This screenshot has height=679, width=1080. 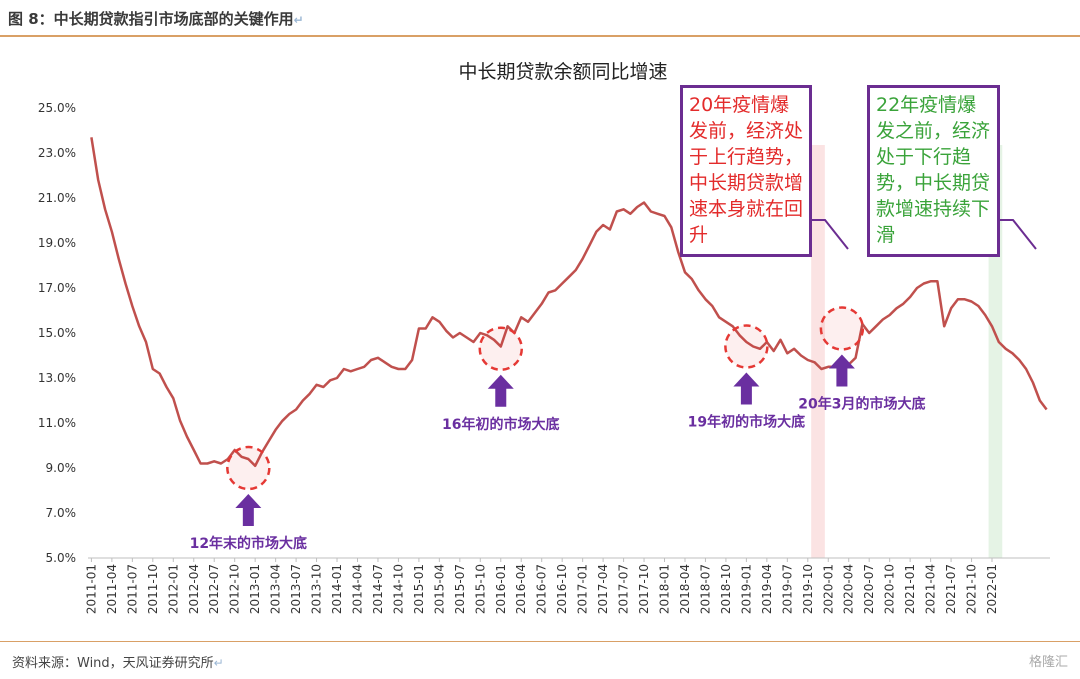 What do you see at coordinates (317, 589) in the screenshot?
I see `x-tick-label: 2013-10` at bounding box center [317, 589].